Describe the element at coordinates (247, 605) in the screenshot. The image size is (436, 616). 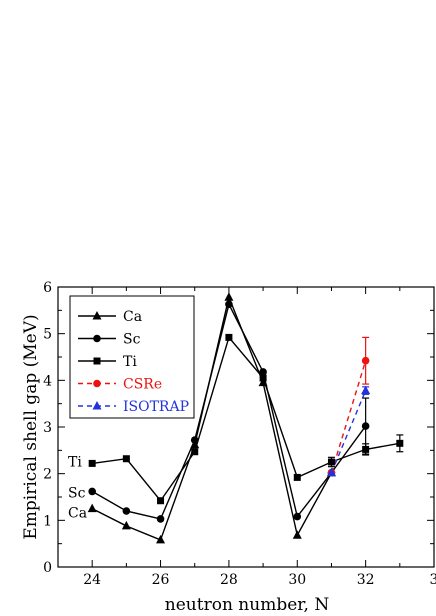
I see `x-axis-label: neutron number, N` at that location.